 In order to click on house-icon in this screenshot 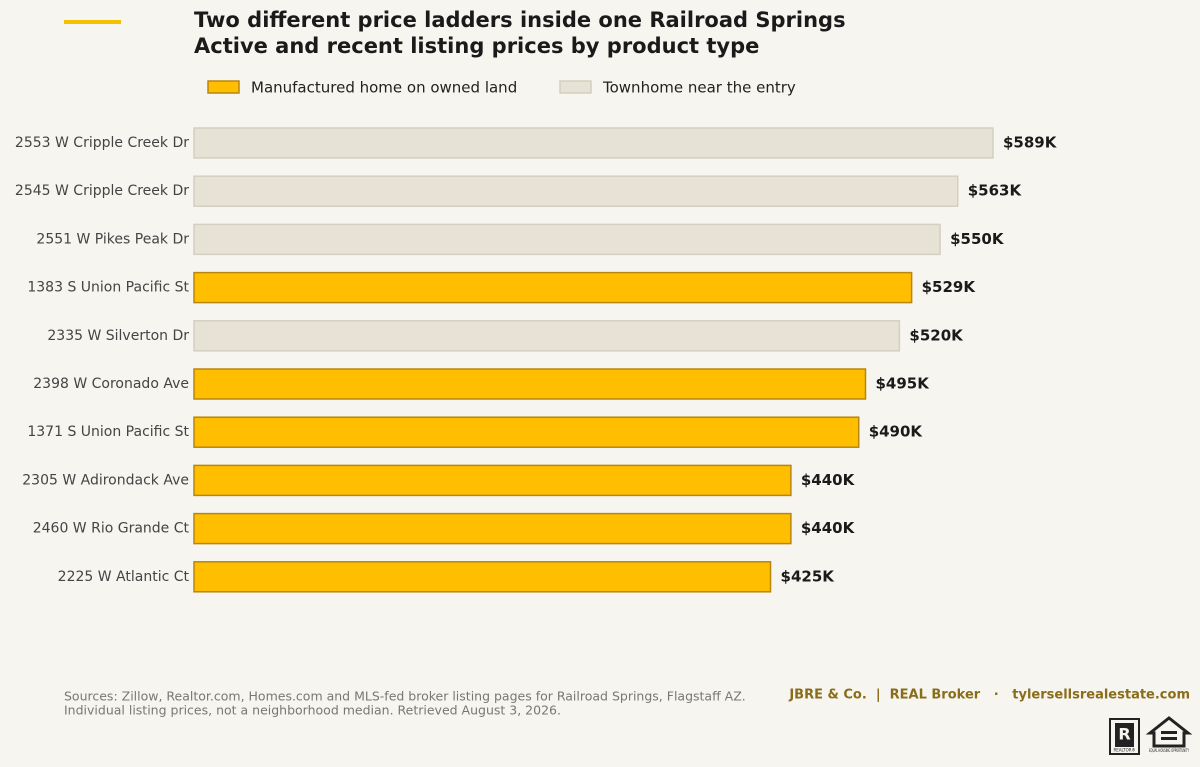, I will do `click(1169, 732)`.